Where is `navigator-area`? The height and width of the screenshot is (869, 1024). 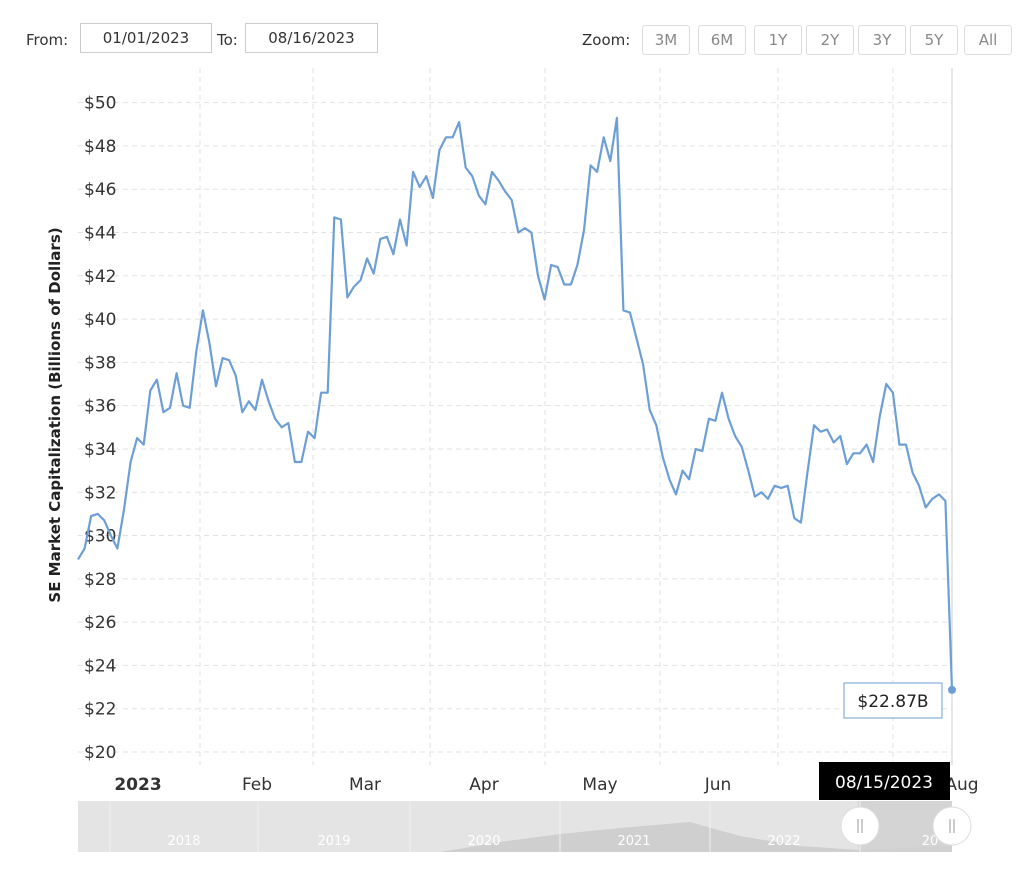 navigator-area is located at coordinates (515, 837).